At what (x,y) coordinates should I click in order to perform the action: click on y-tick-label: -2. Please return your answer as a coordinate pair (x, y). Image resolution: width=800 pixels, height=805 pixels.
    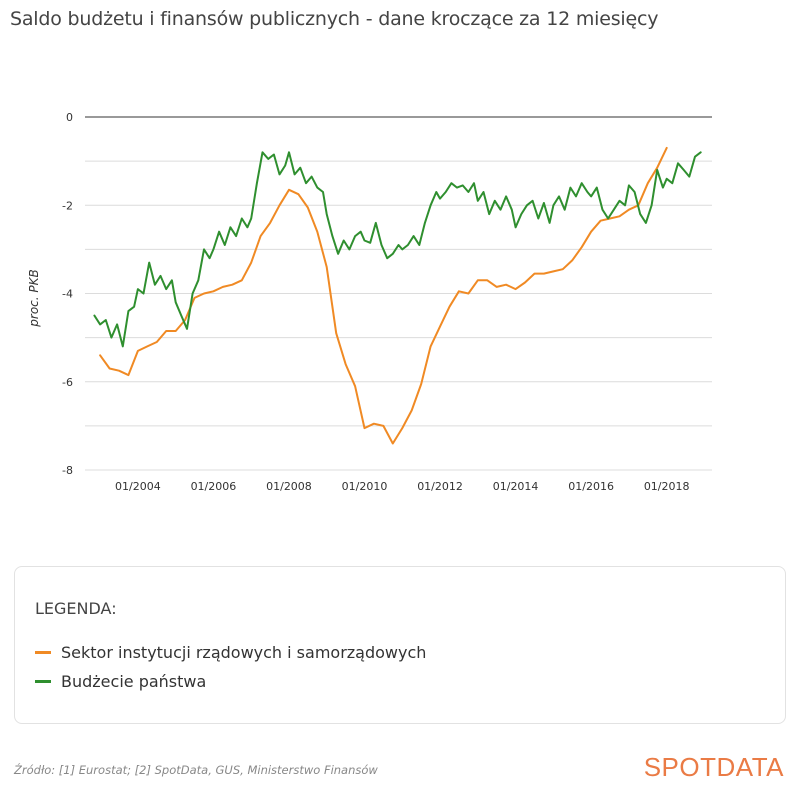
    Looking at the image, I should click on (67, 205).